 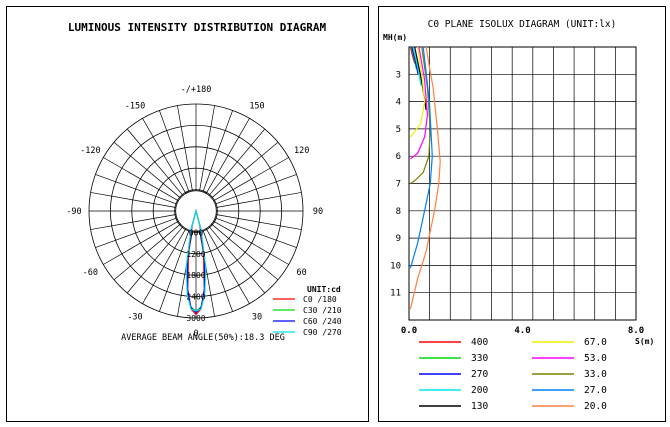 What do you see at coordinates (256, 106) in the screenshot?
I see `polar-angle-label: 150` at bounding box center [256, 106].